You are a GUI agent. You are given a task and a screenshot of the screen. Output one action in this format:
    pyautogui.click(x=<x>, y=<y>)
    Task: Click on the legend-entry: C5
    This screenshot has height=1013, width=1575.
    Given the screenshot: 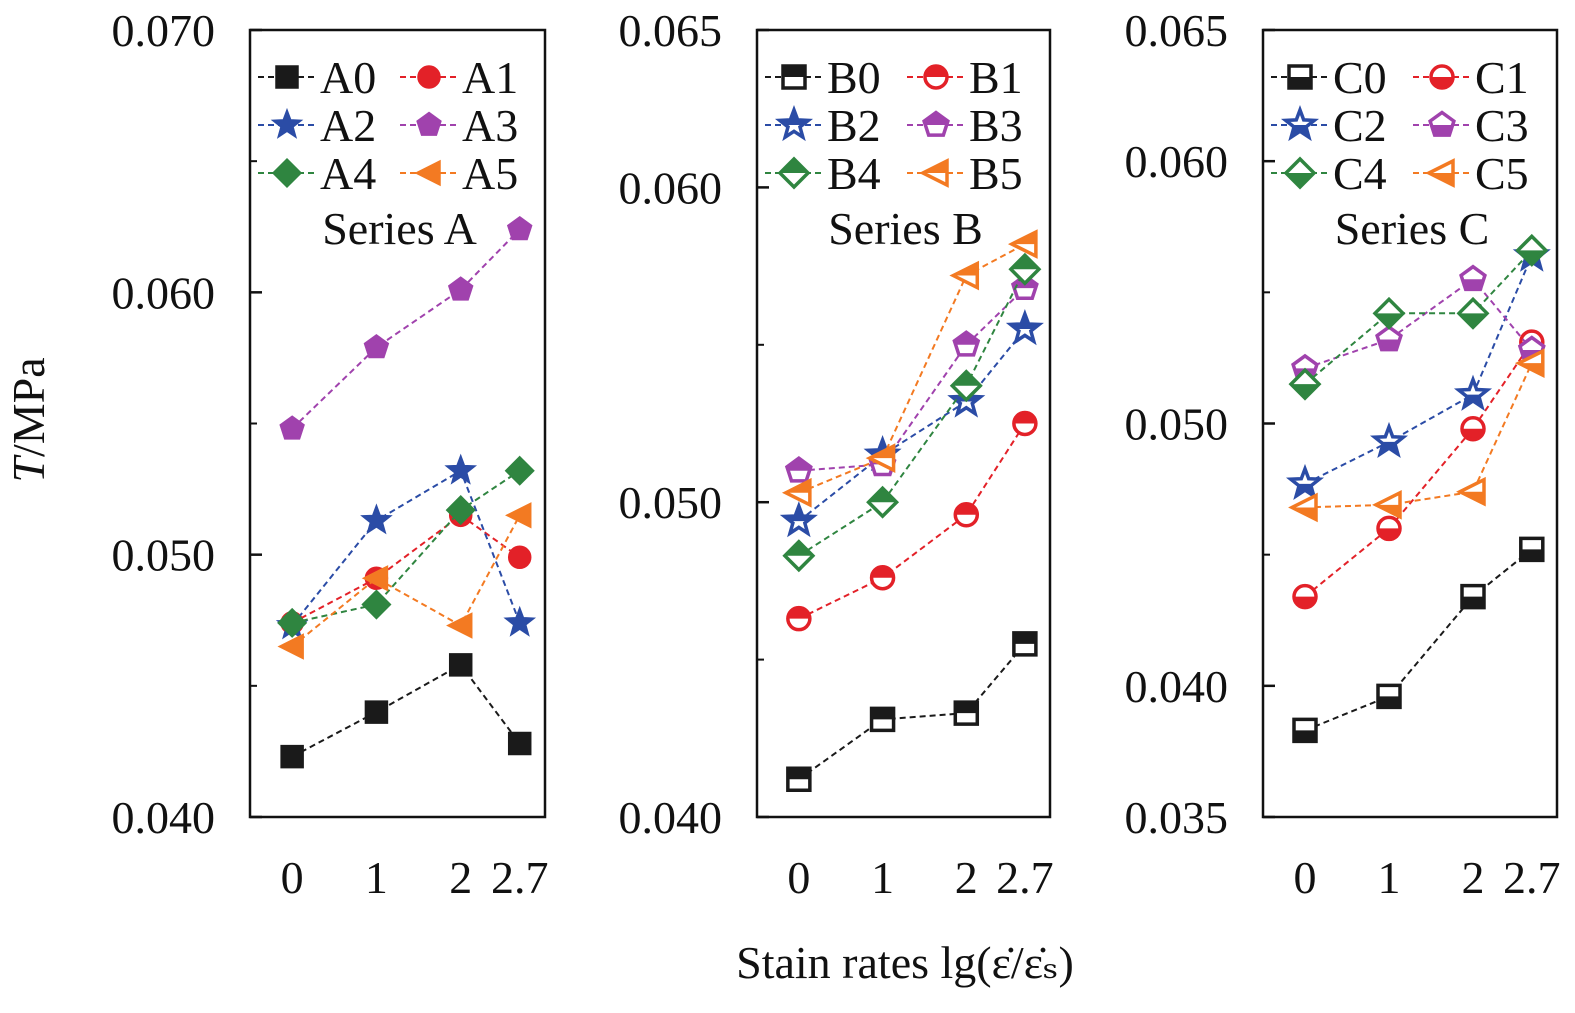 What is the action you would take?
    pyautogui.click(x=1471, y=173)
    